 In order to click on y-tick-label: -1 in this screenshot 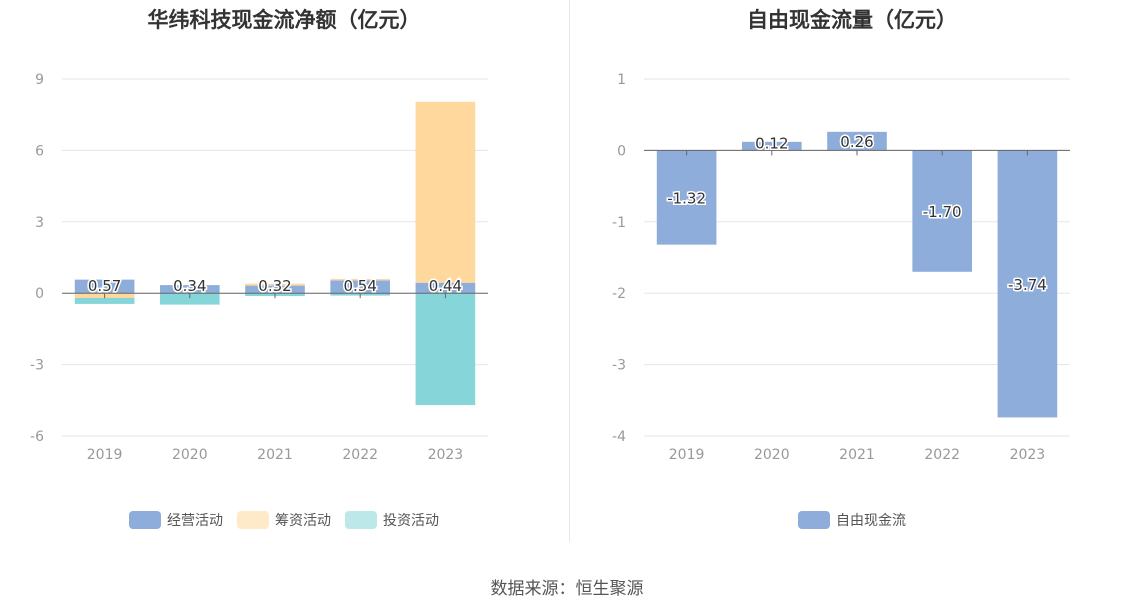, I will do `click(619, 223)`.